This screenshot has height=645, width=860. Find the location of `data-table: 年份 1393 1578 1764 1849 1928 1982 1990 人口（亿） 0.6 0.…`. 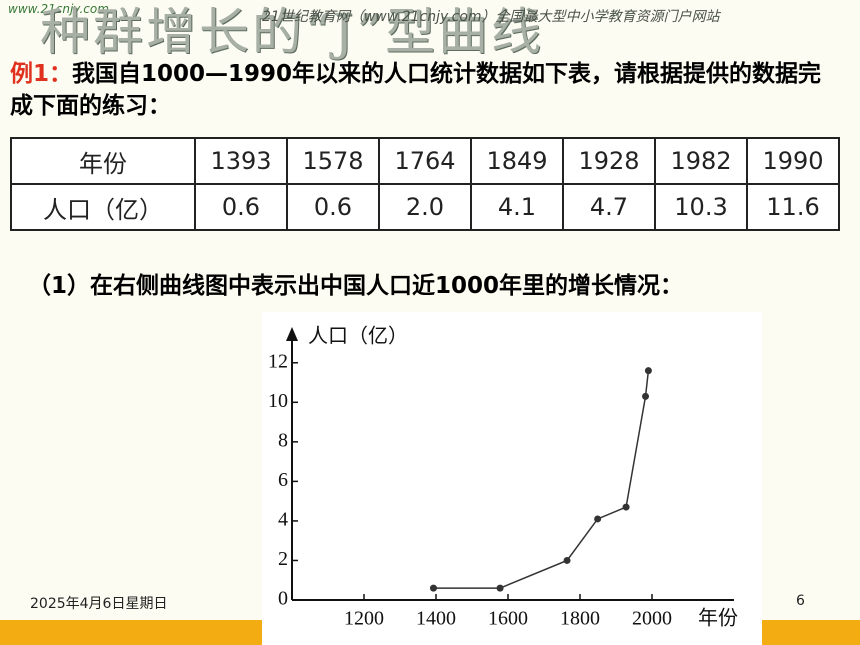

data-table: 年份 1393 1578 1764 1849 1928 1982 1990 人口（亿） 0.6 0.… is located at coordinates (425, 184).